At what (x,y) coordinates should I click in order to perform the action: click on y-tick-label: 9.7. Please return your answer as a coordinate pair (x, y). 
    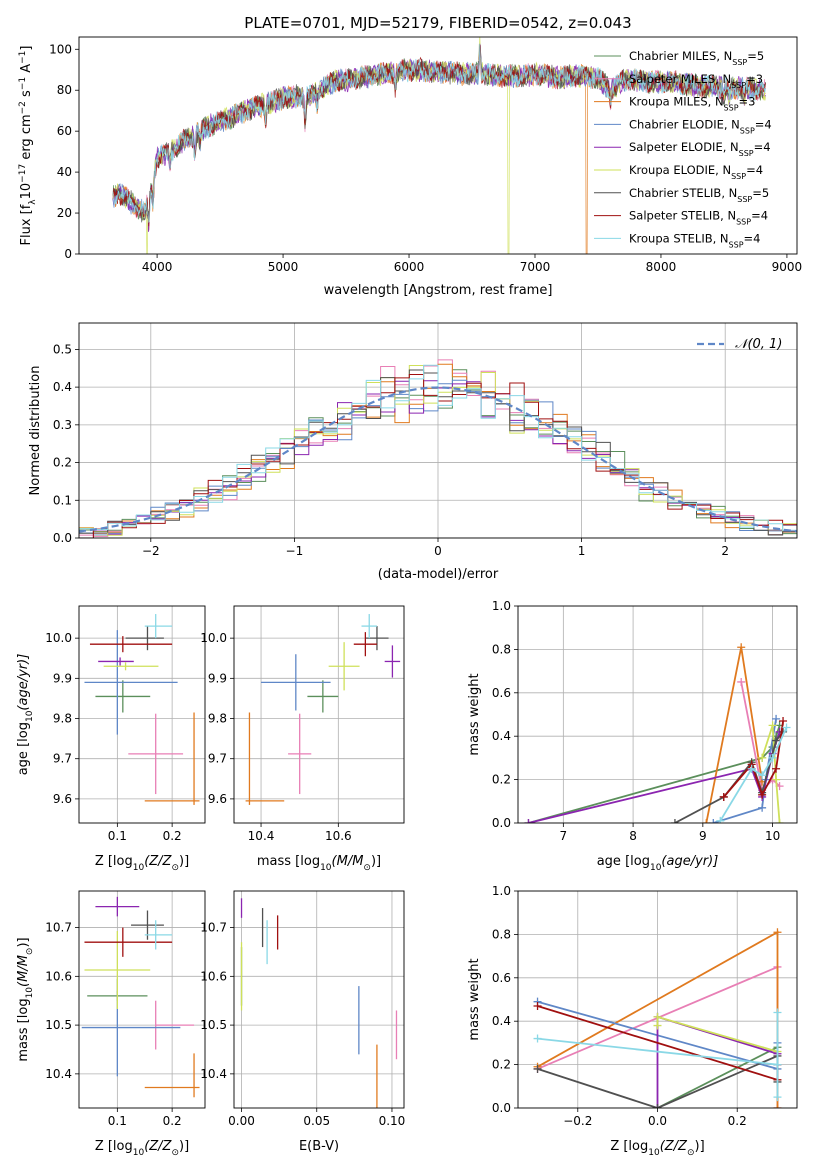
    Looking at the image, I should click on (62, 759).